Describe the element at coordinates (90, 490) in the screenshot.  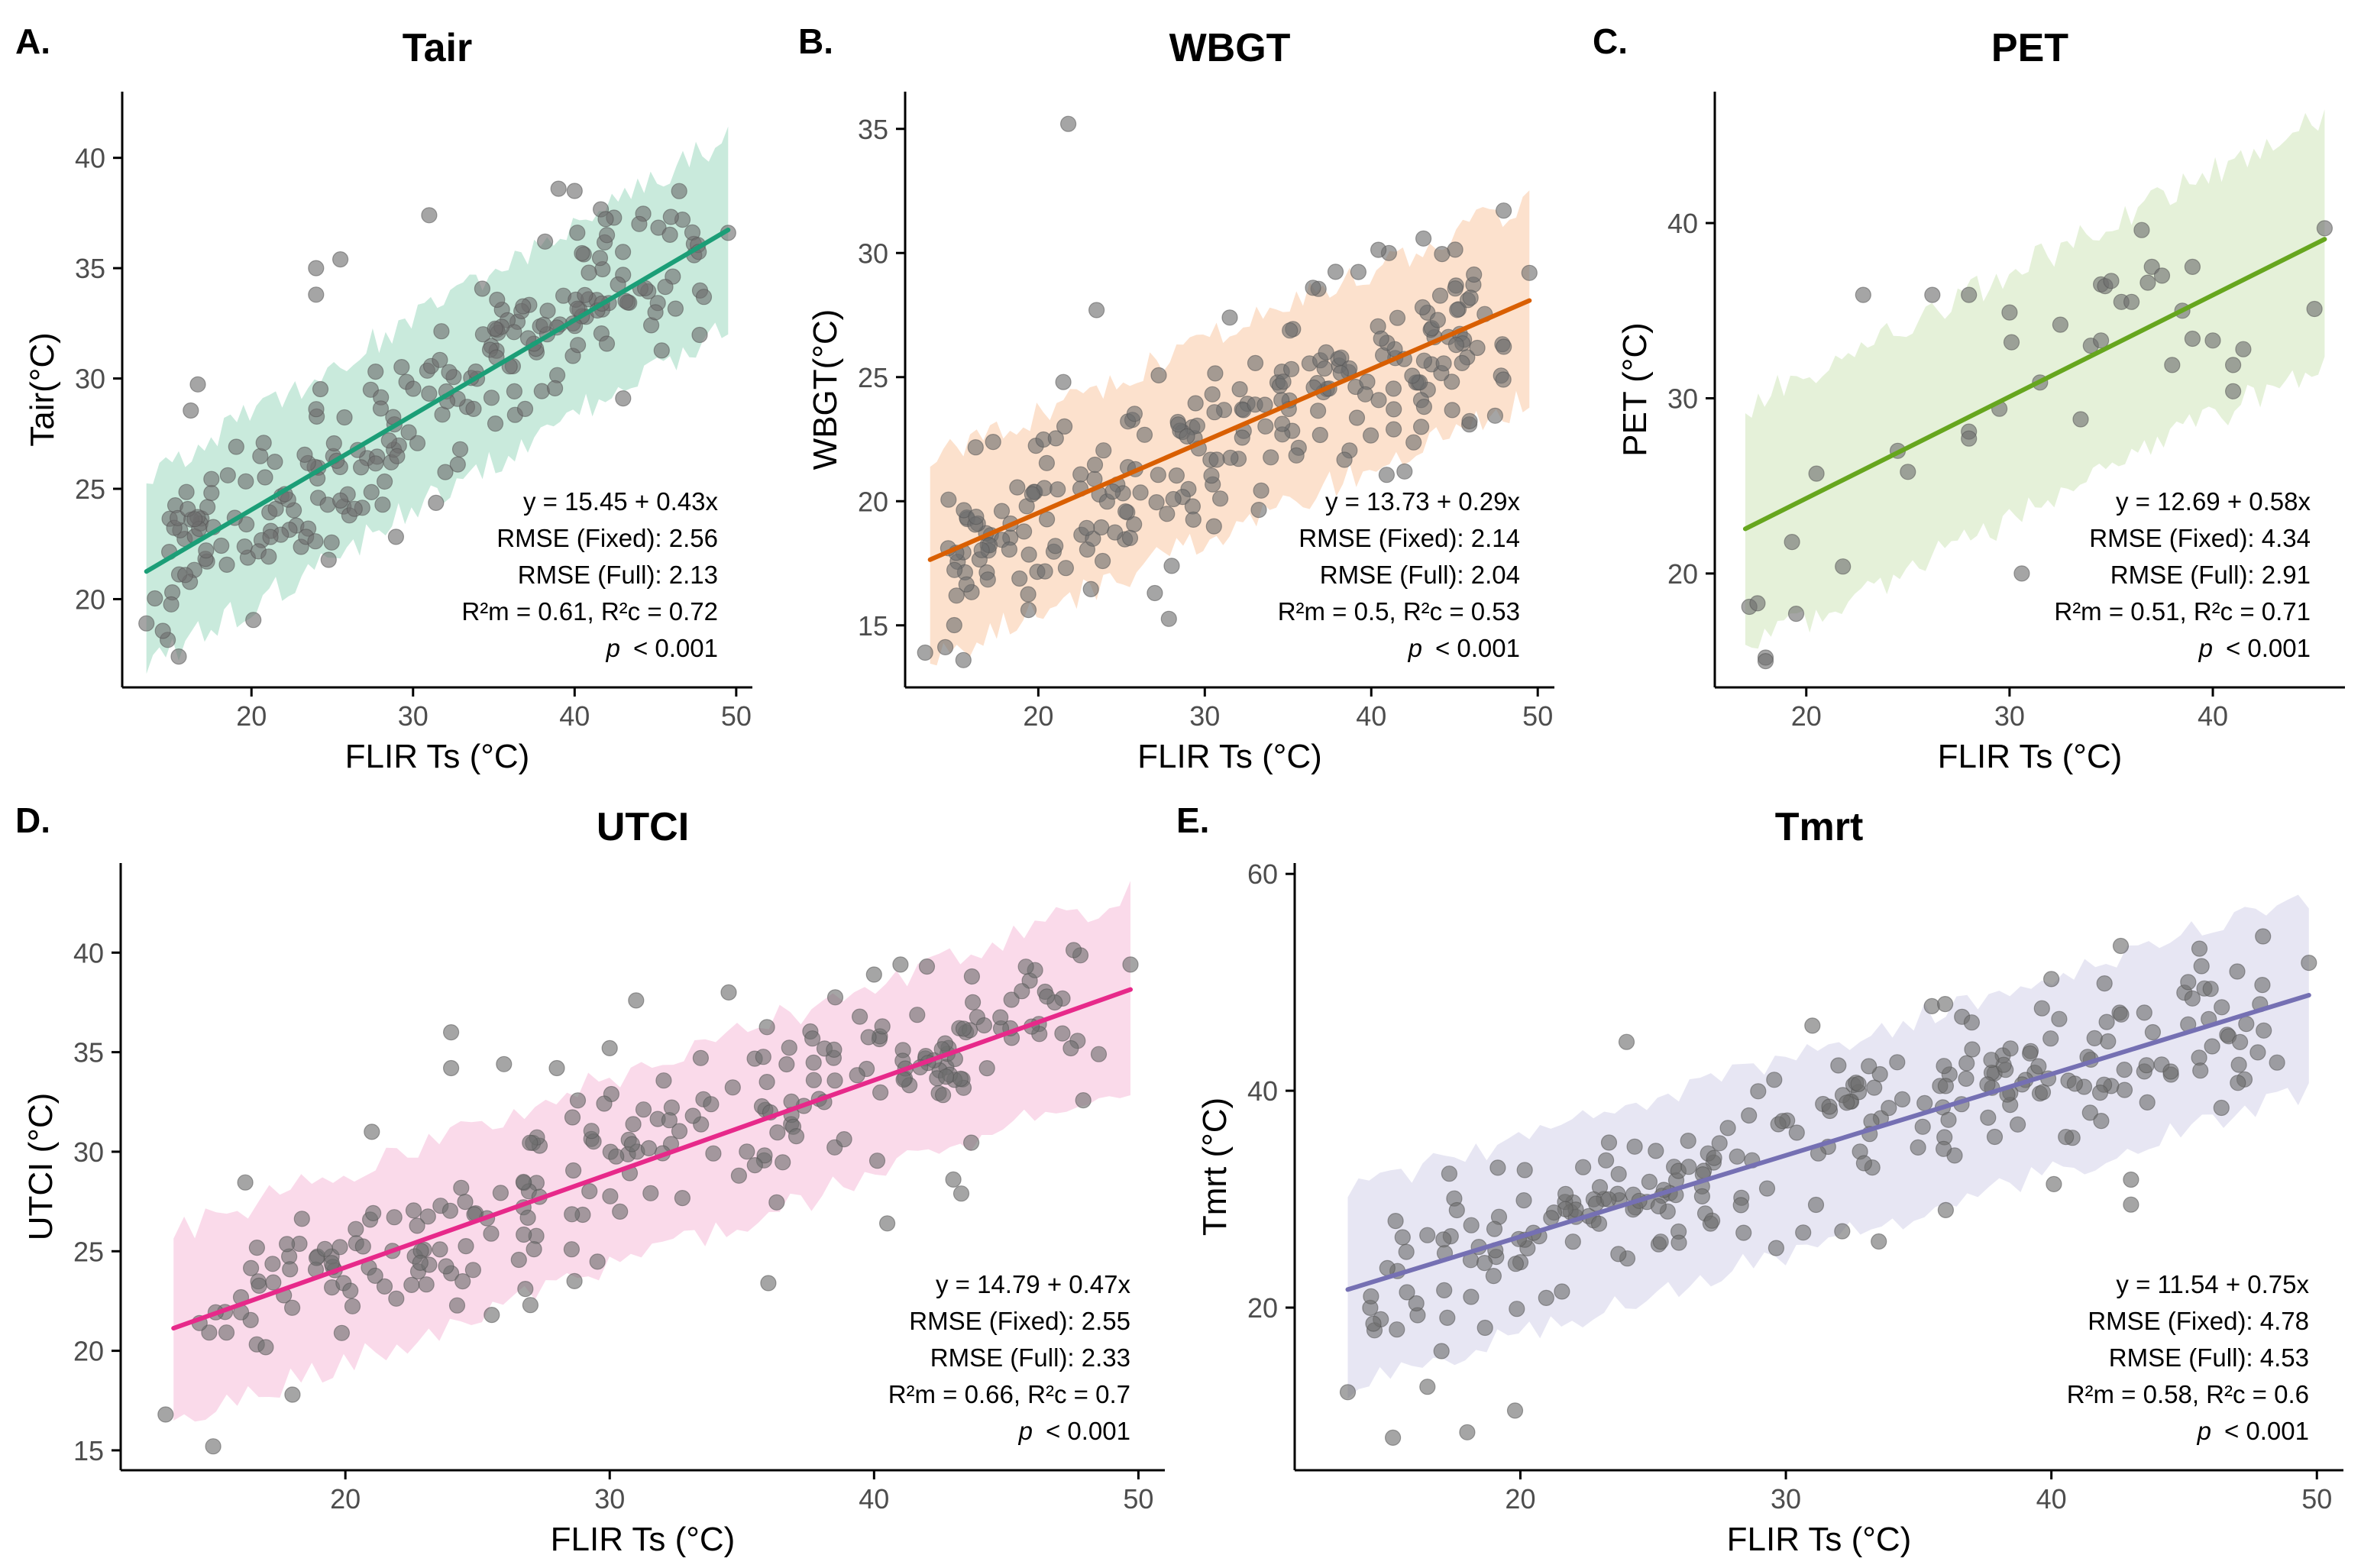
I see `y-tick-label: 25` at that location.